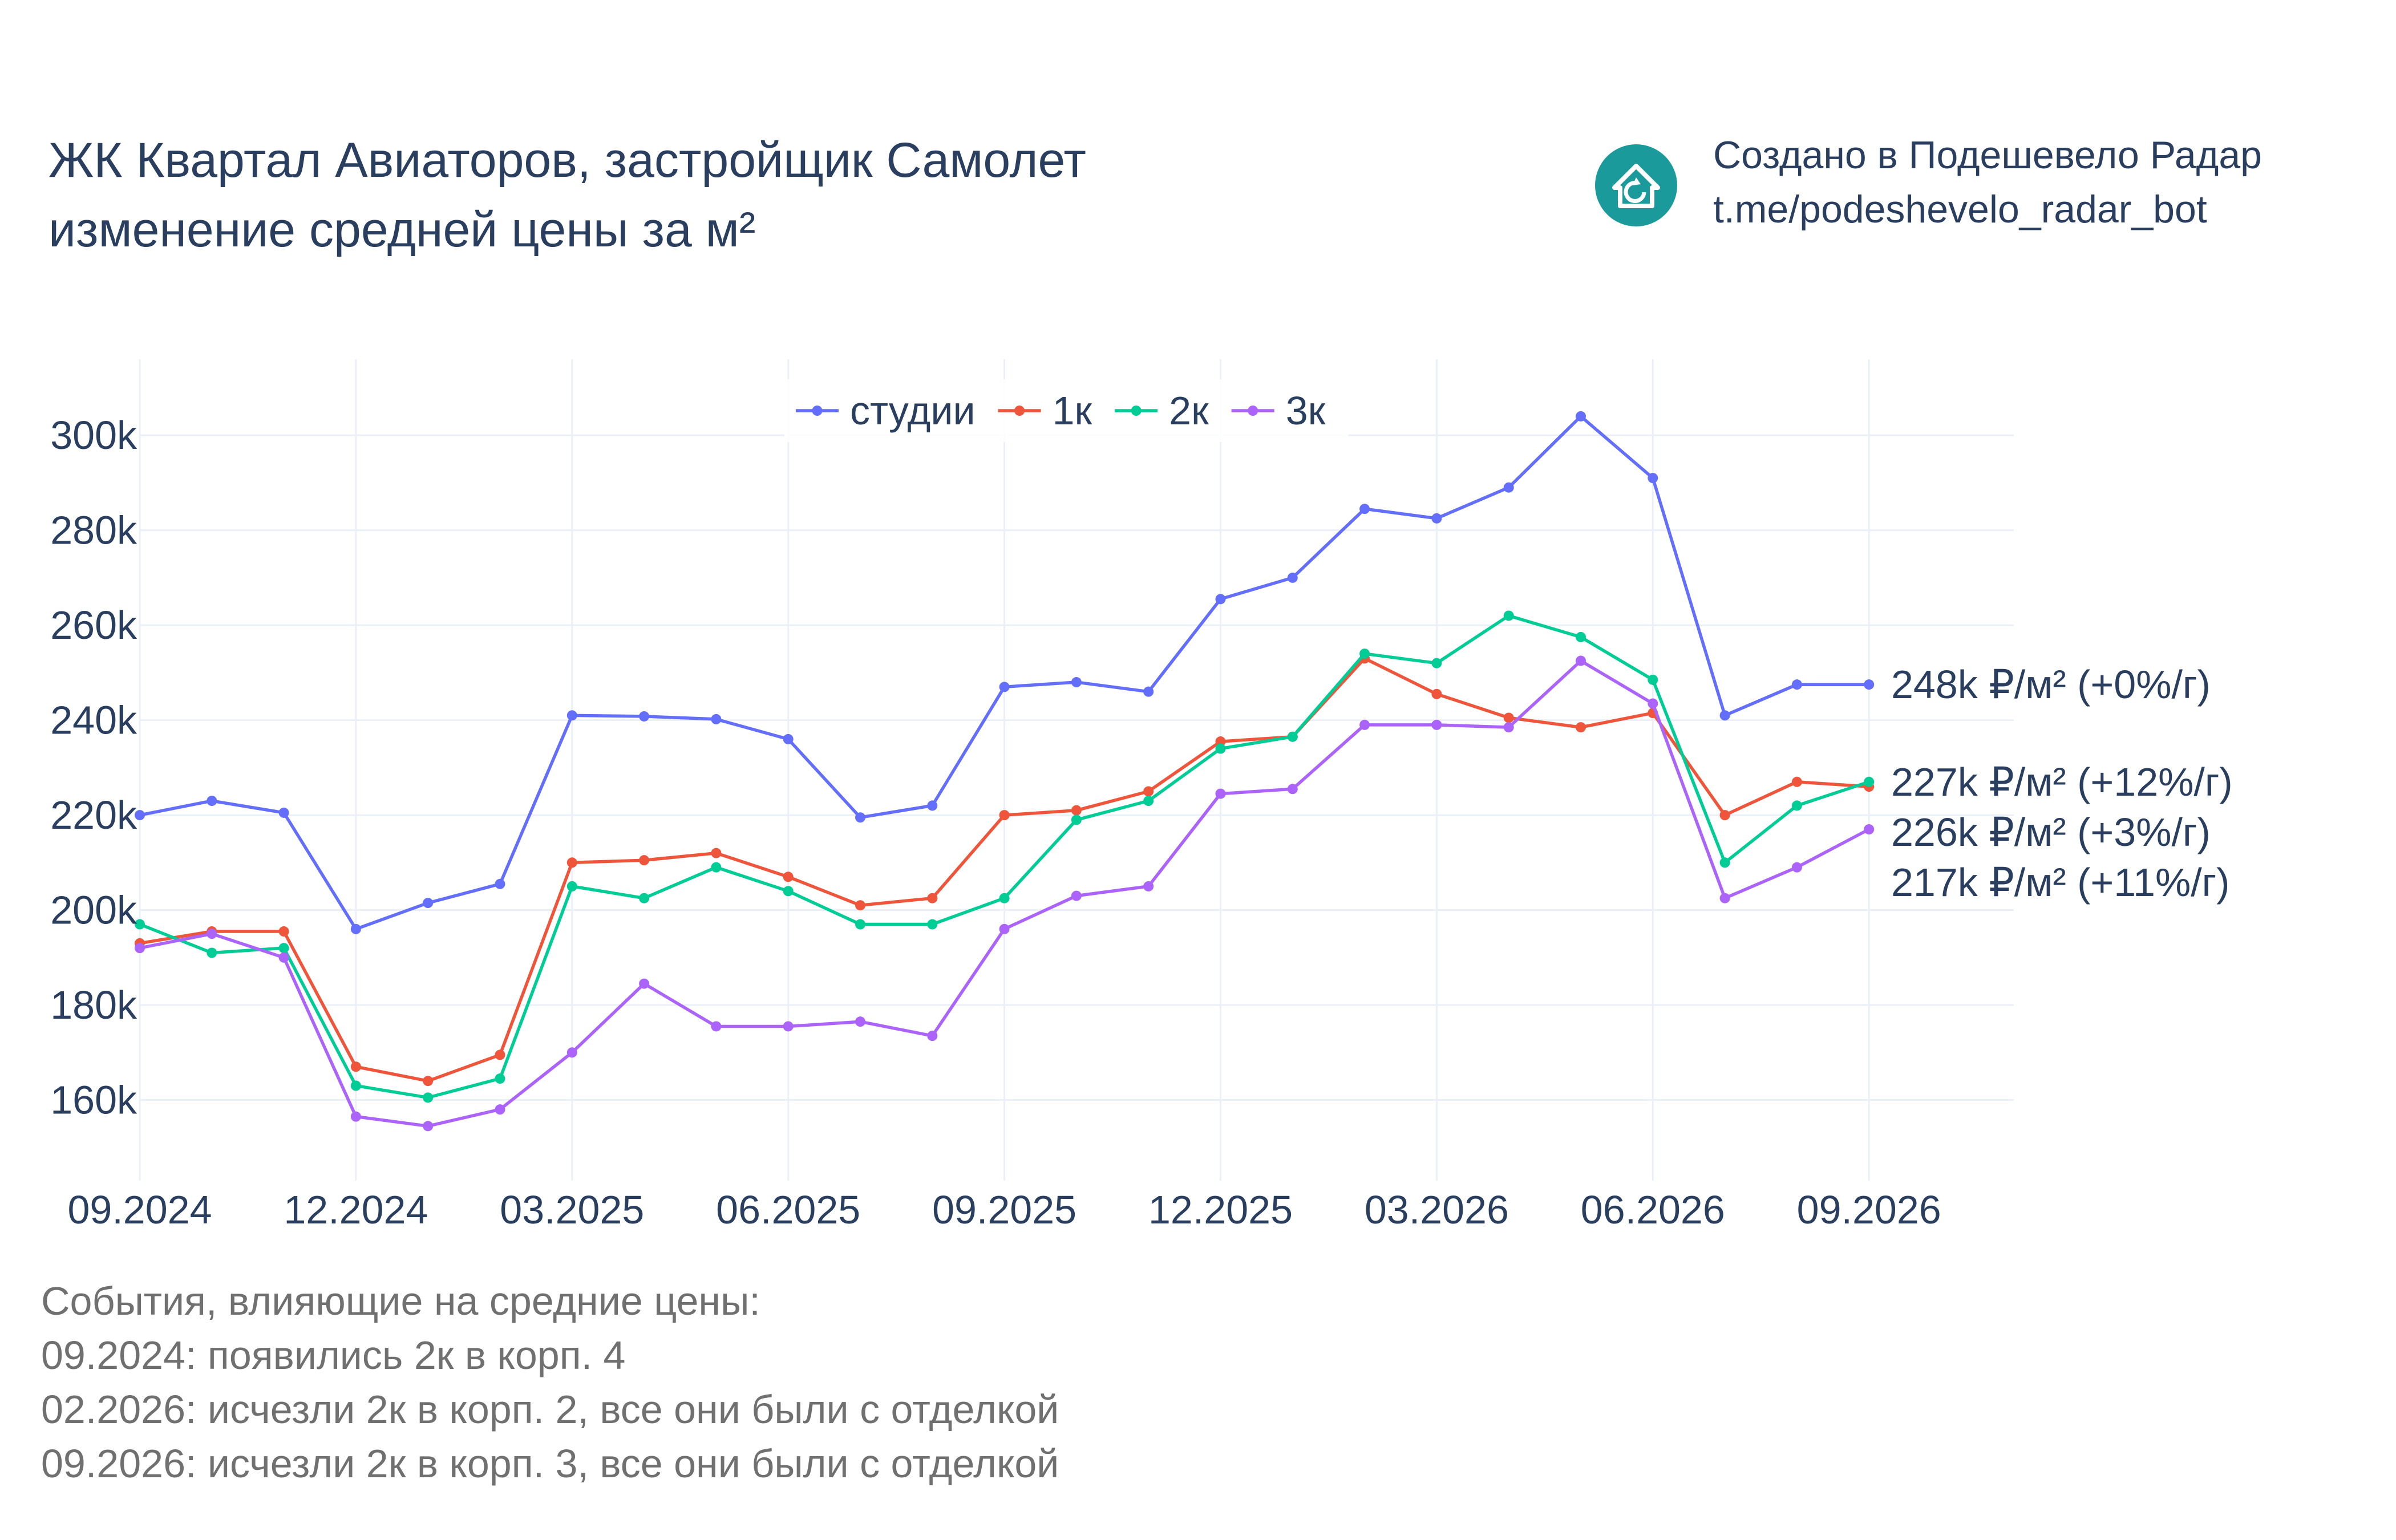 Image resolution: width=2396 pixels, height=1540 pixels. Describe the element at coordinates (93, 721) in the screenshot. I see `y-tick-label: 240k` at that location.